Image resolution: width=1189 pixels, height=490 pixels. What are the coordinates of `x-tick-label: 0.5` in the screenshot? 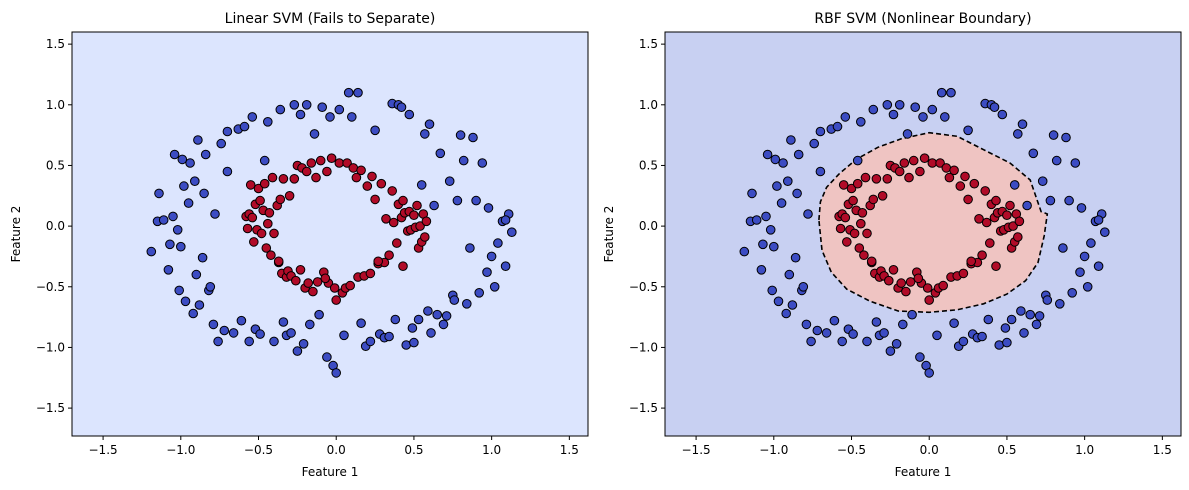 It's located at (1006, 450).